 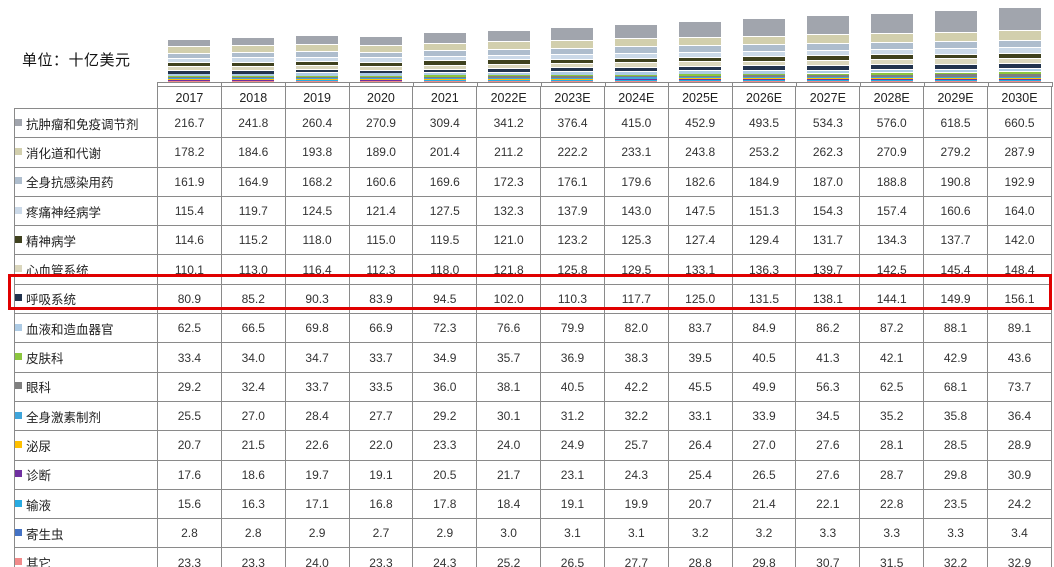 I want to click on value-cell: 243.8, so click(x=700, y=152).